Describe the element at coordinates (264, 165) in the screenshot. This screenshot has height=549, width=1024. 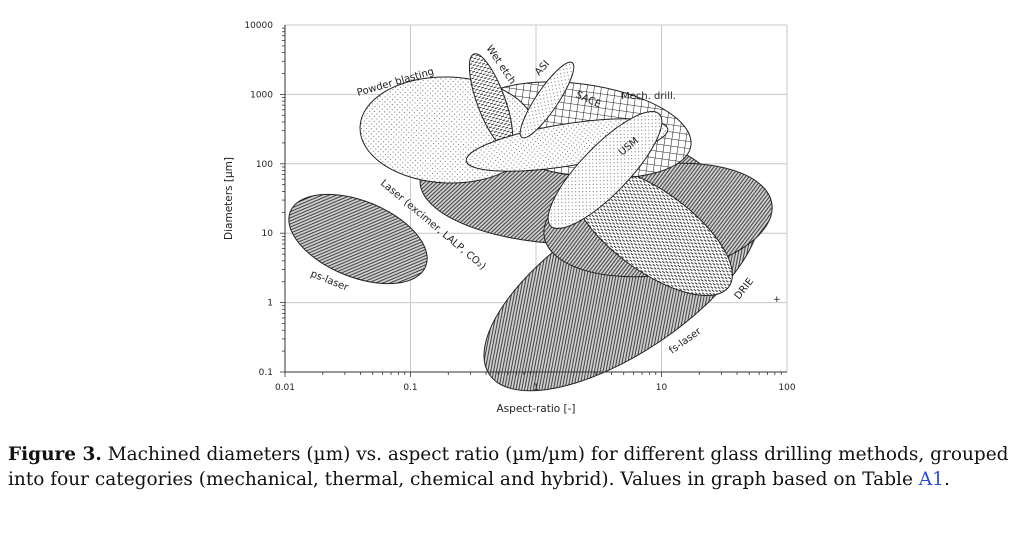
I see `y-tick-label: 100` at that location.